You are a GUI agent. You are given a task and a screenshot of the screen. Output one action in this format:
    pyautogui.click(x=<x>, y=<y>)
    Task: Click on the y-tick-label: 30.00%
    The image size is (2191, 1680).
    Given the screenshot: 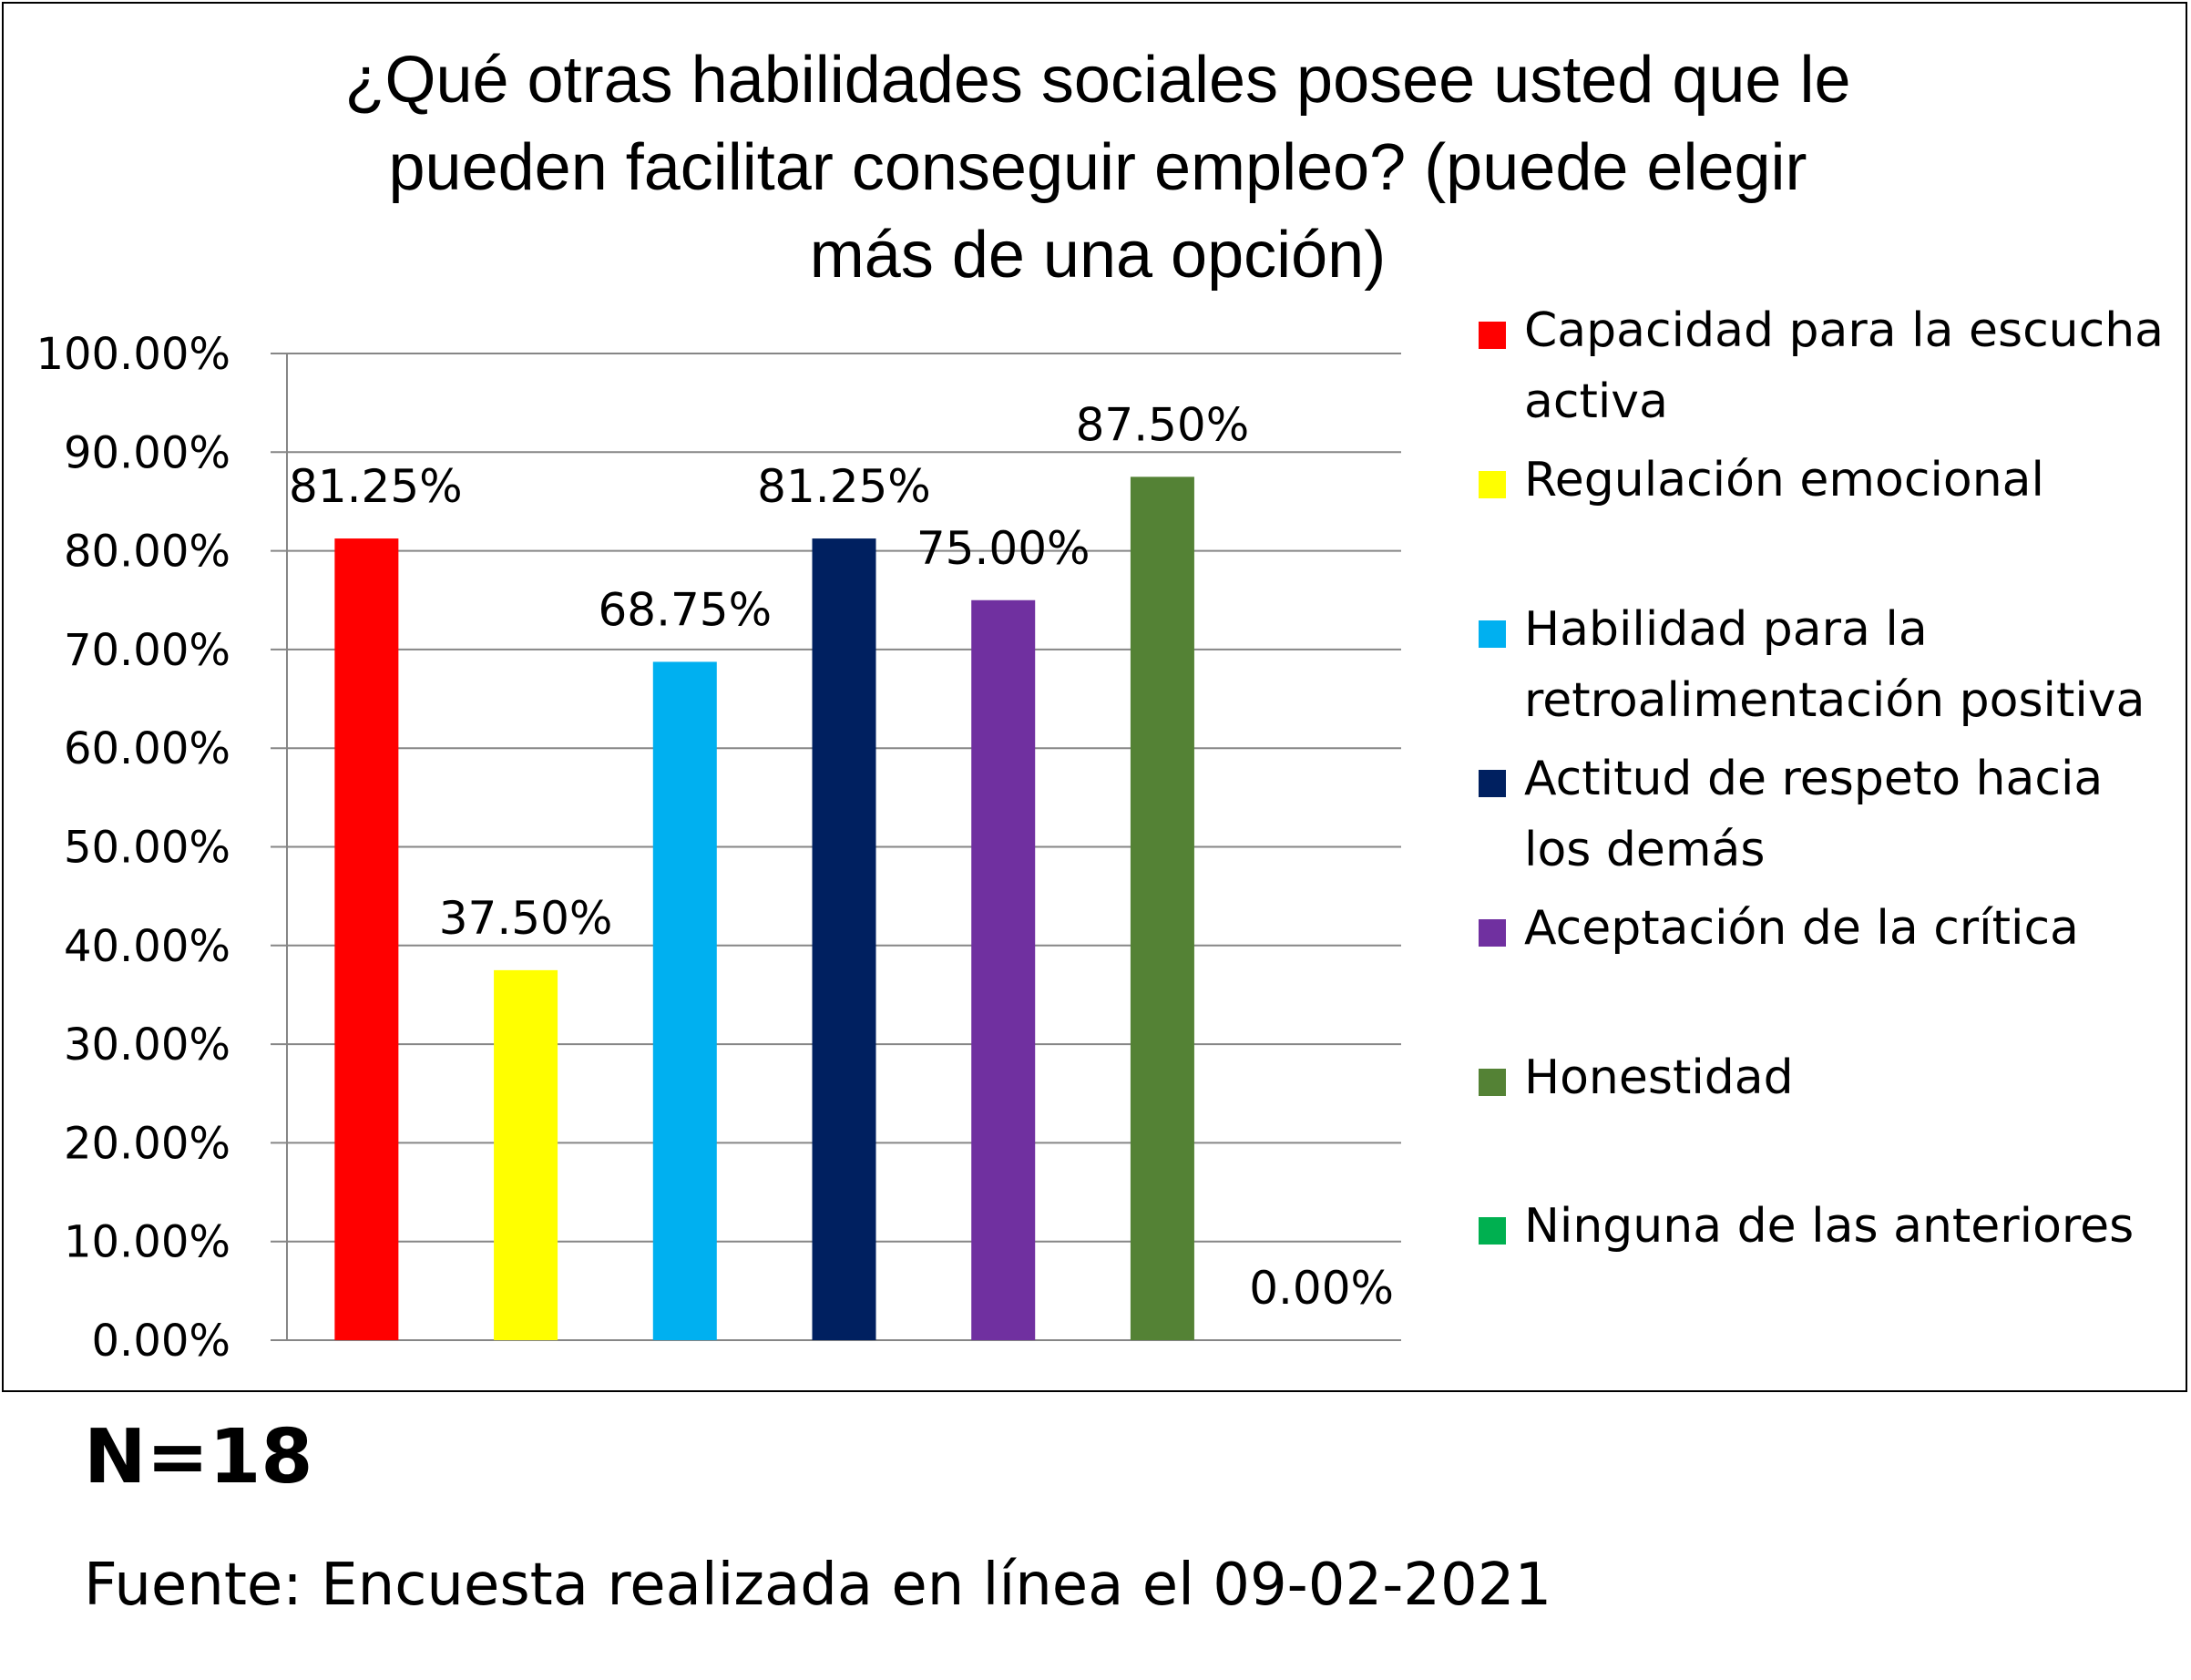 What is the action you would take?
    pyautogui.click(x=147, y=1044)
    